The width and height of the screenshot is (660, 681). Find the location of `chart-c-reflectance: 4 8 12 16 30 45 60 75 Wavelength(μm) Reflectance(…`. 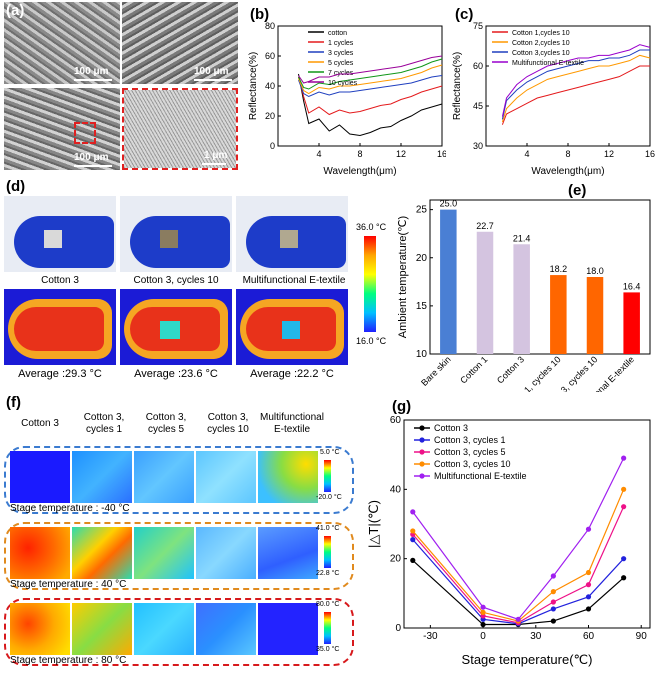

chart-c-reflectance: 4 8 12 16 30 45 60 75 Wavelength(μm) Reflectance(… is located at coordinates (553, 99).